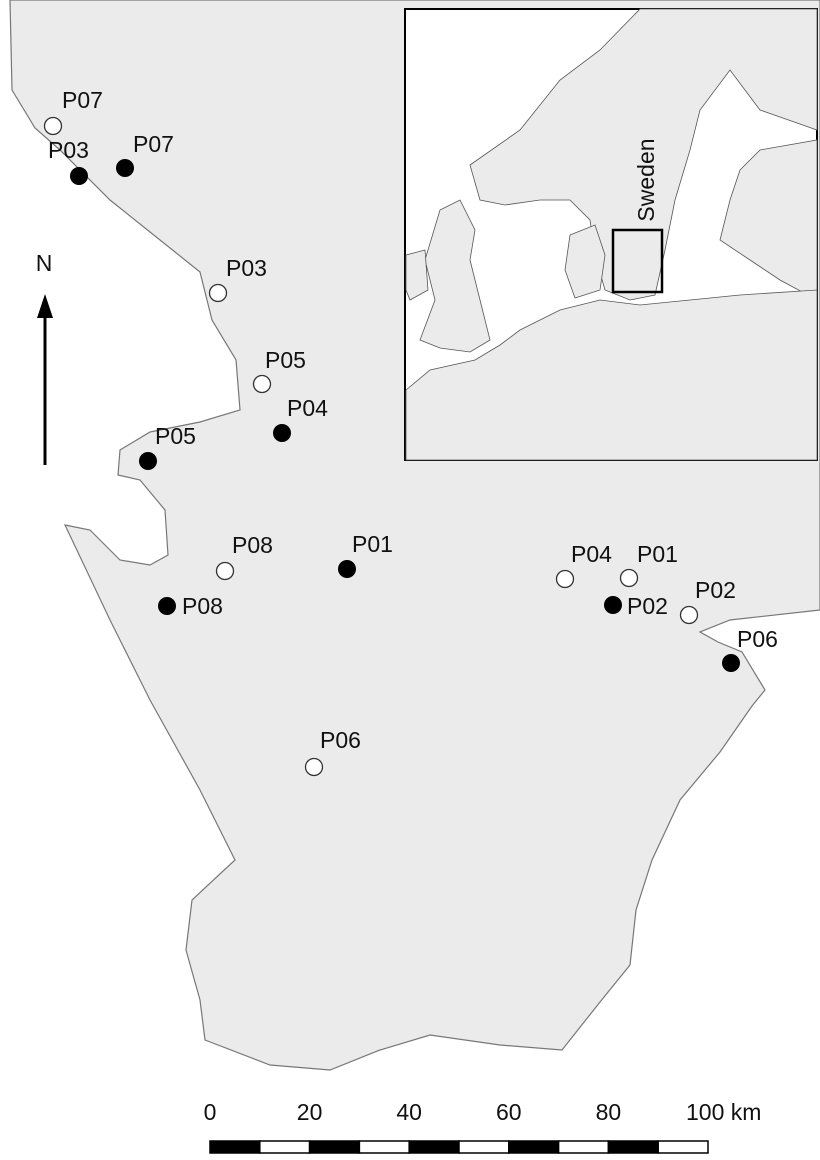 This screenshot has width=820, height=1160. Describe the element at coordinates (723, 1112) in the screenshot. I see `scale-label: 100 km` at that location.